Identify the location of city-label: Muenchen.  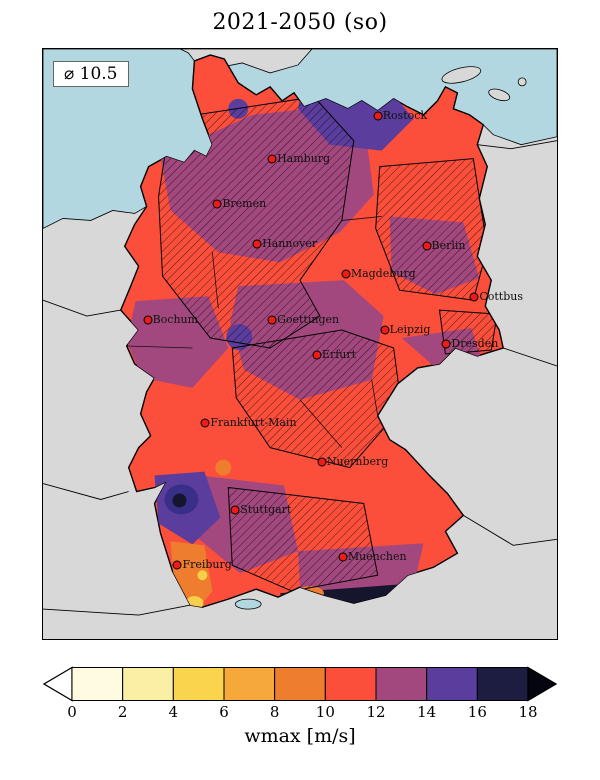
(377, 557).